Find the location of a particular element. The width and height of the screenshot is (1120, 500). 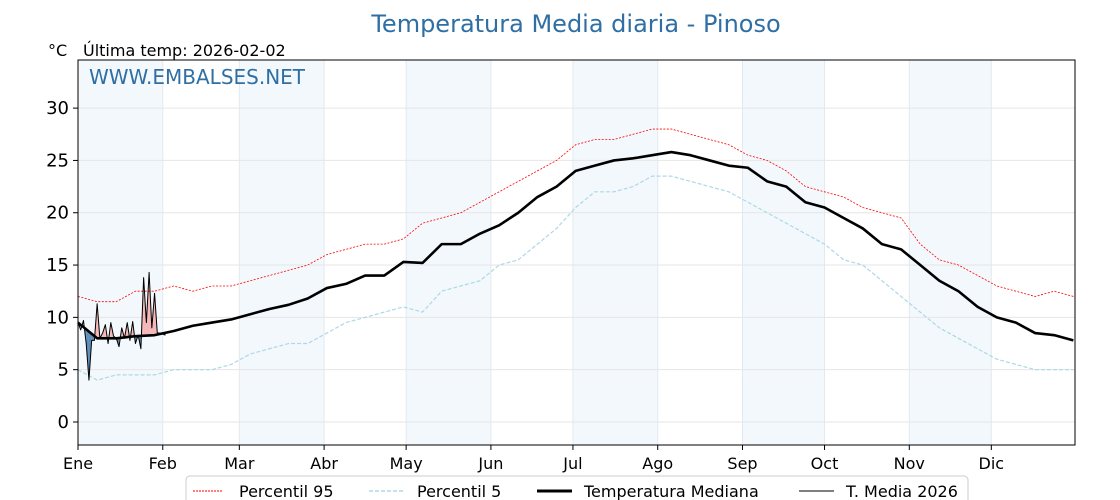

xtick-label-ene: Ene is located at coordinates (78, 463).